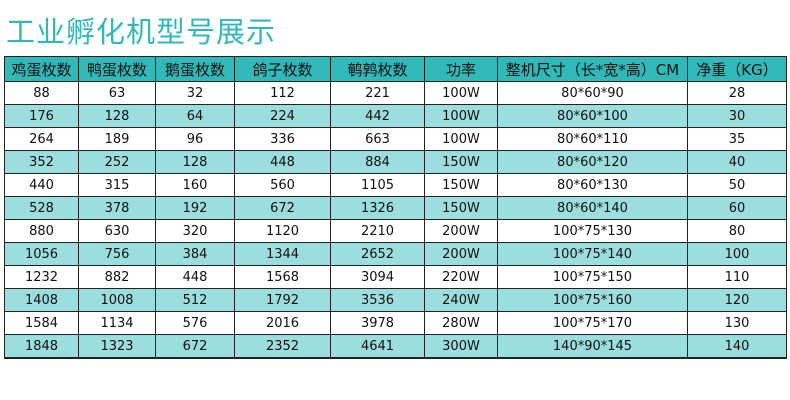 This screenshot has height=400, width=790. Describe the element at coordinates (195, 93) in the screenshot. I see `table-cell: 32` at that location.